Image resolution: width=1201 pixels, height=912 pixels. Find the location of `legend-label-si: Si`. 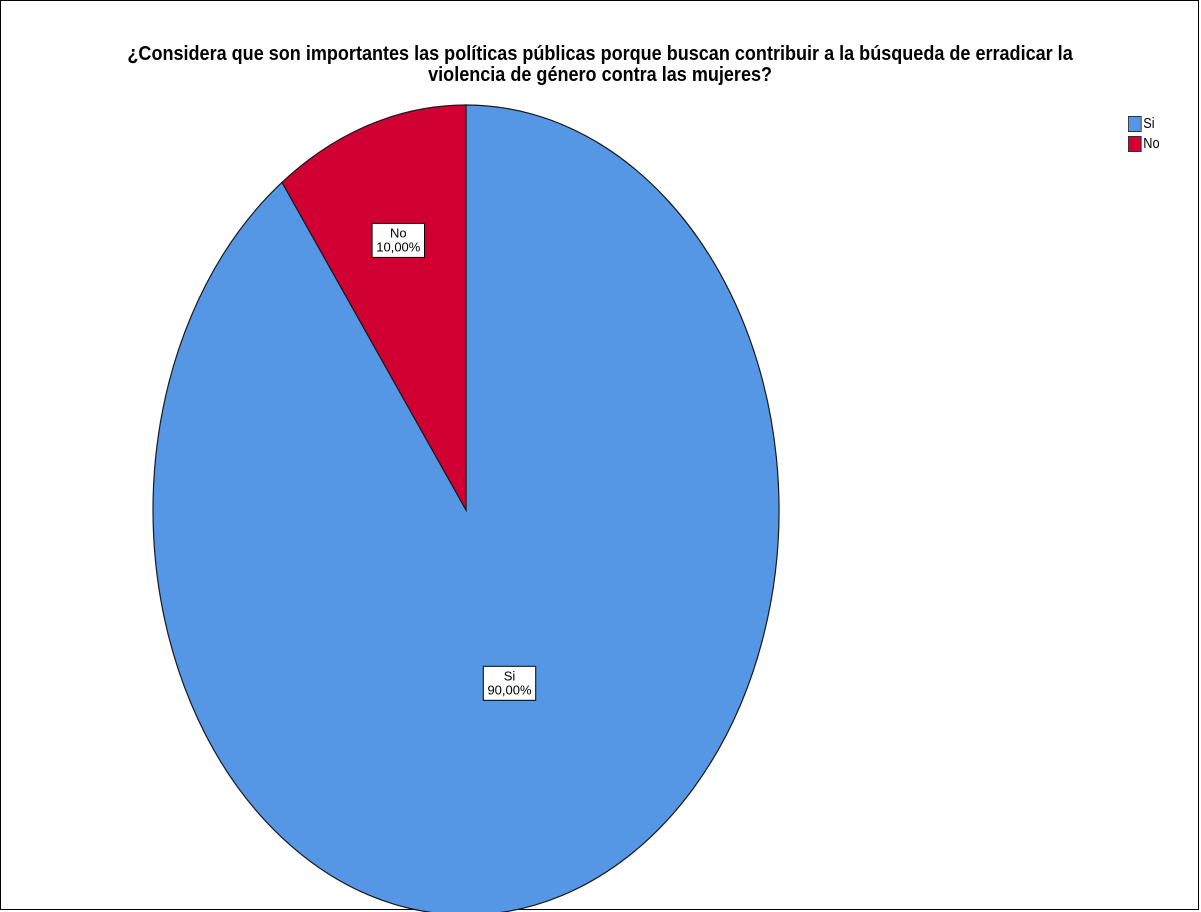

legend-label-si: Si is located at coordinates (1149, 123).